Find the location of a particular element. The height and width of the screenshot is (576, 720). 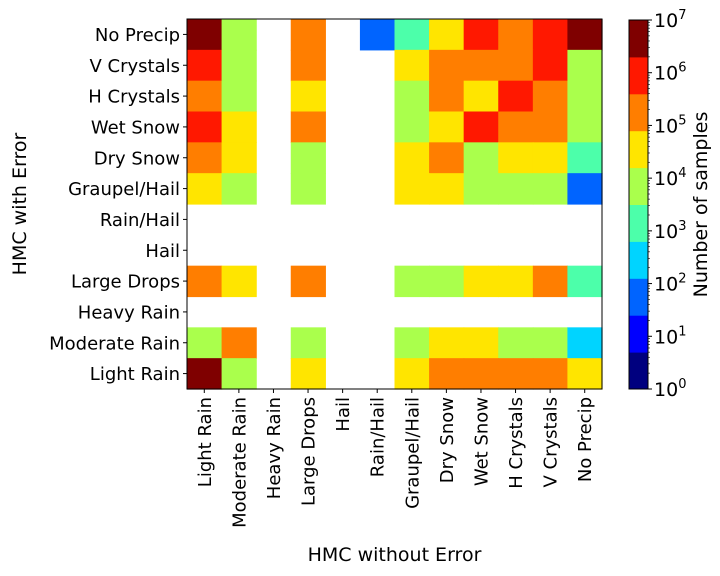

y-tick-label: Moderate Rain is located at coordinates (114, 343).